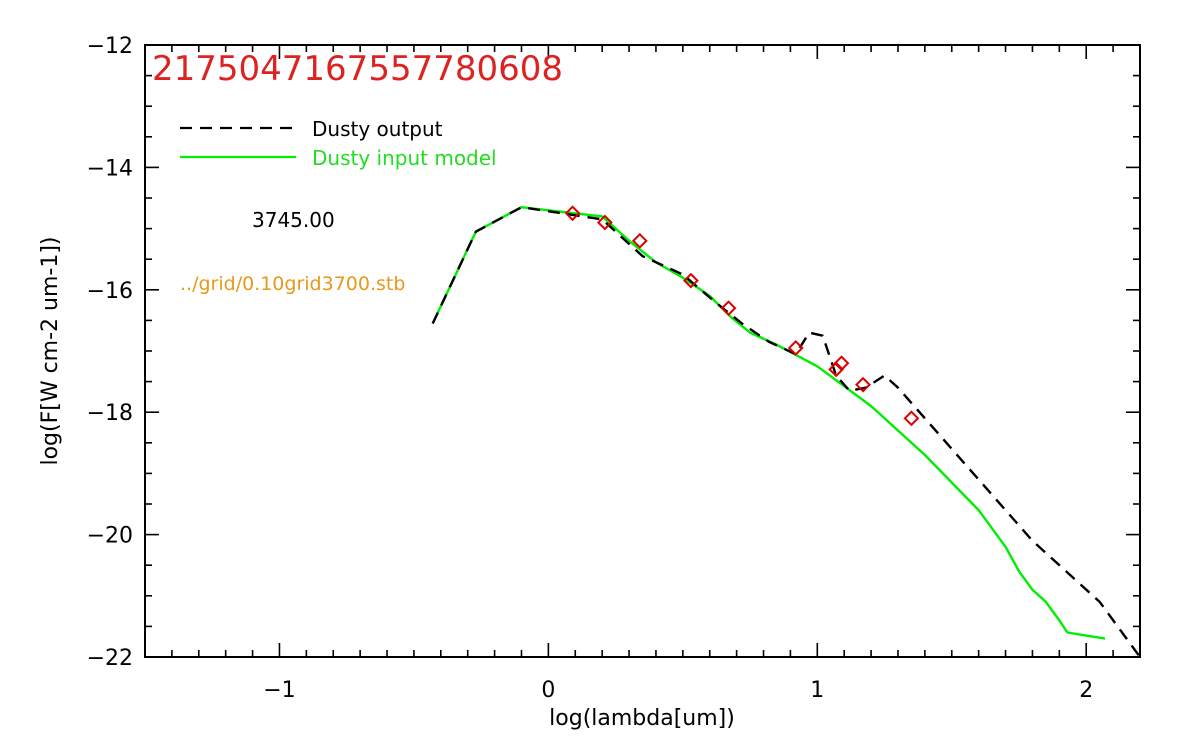  I want to click on marker-layer, so click(742, 316).